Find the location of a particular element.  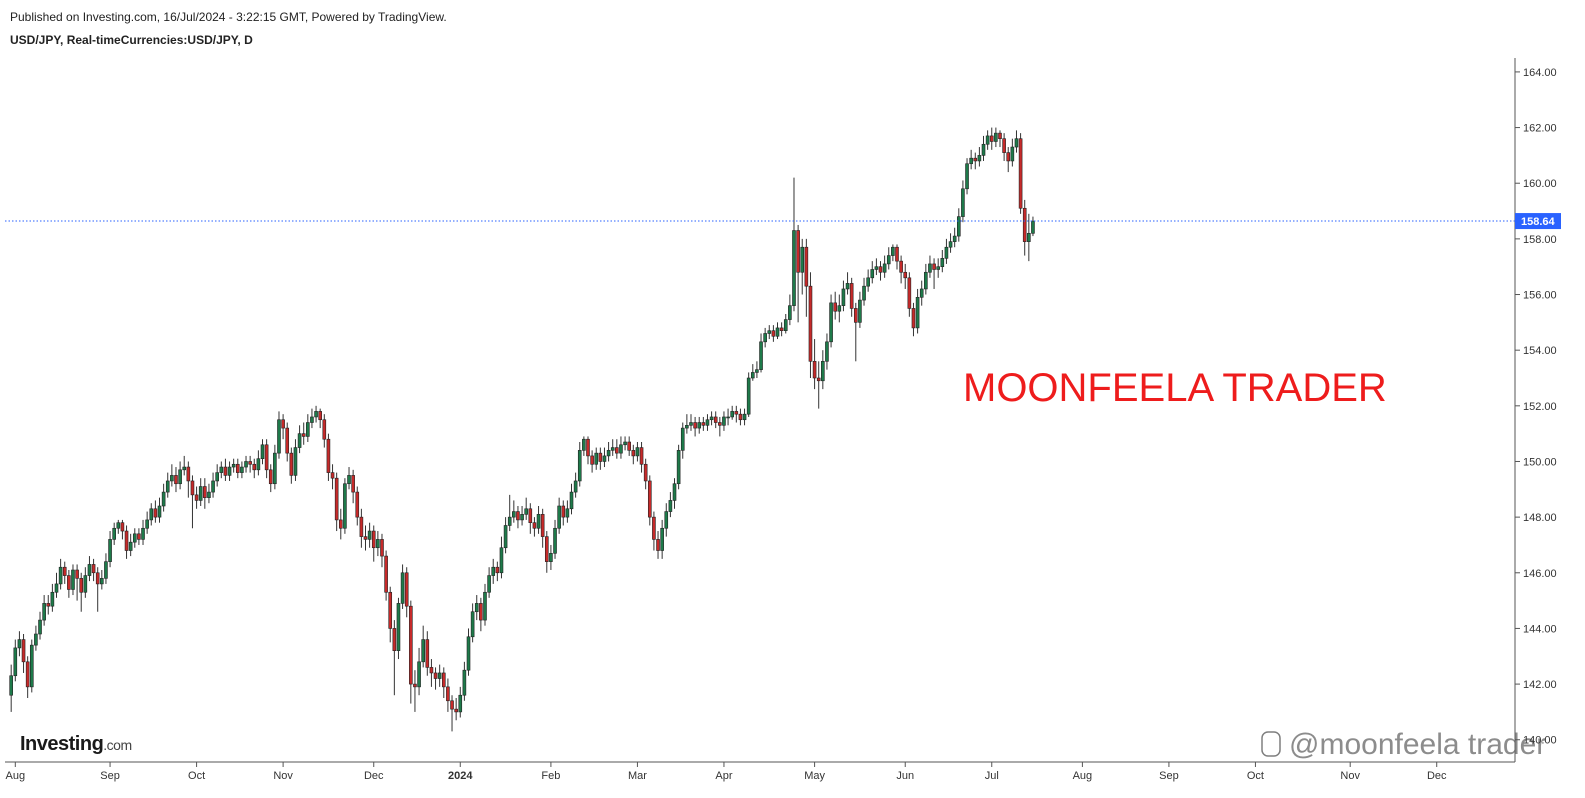

x-tick-label: Nov is located at coordinates (283, 776).